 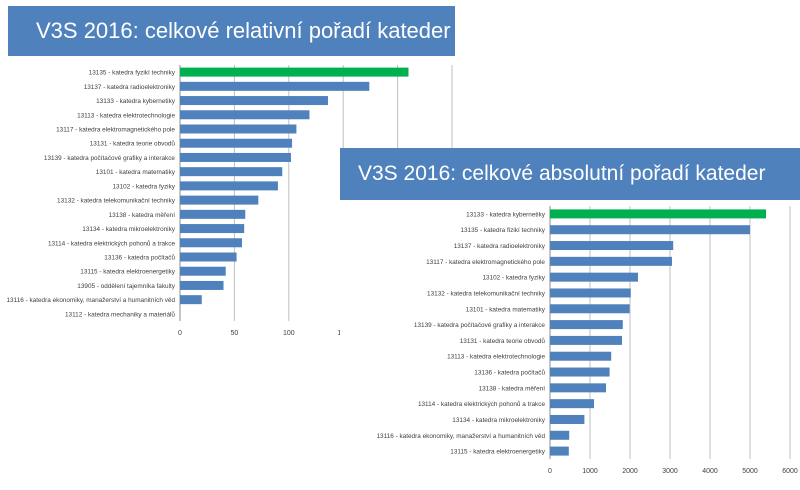 What do you see at coordinates (750, 471) in the screenshot?
I see `x-tick-label: 5000` at bounding box center [750, 471].